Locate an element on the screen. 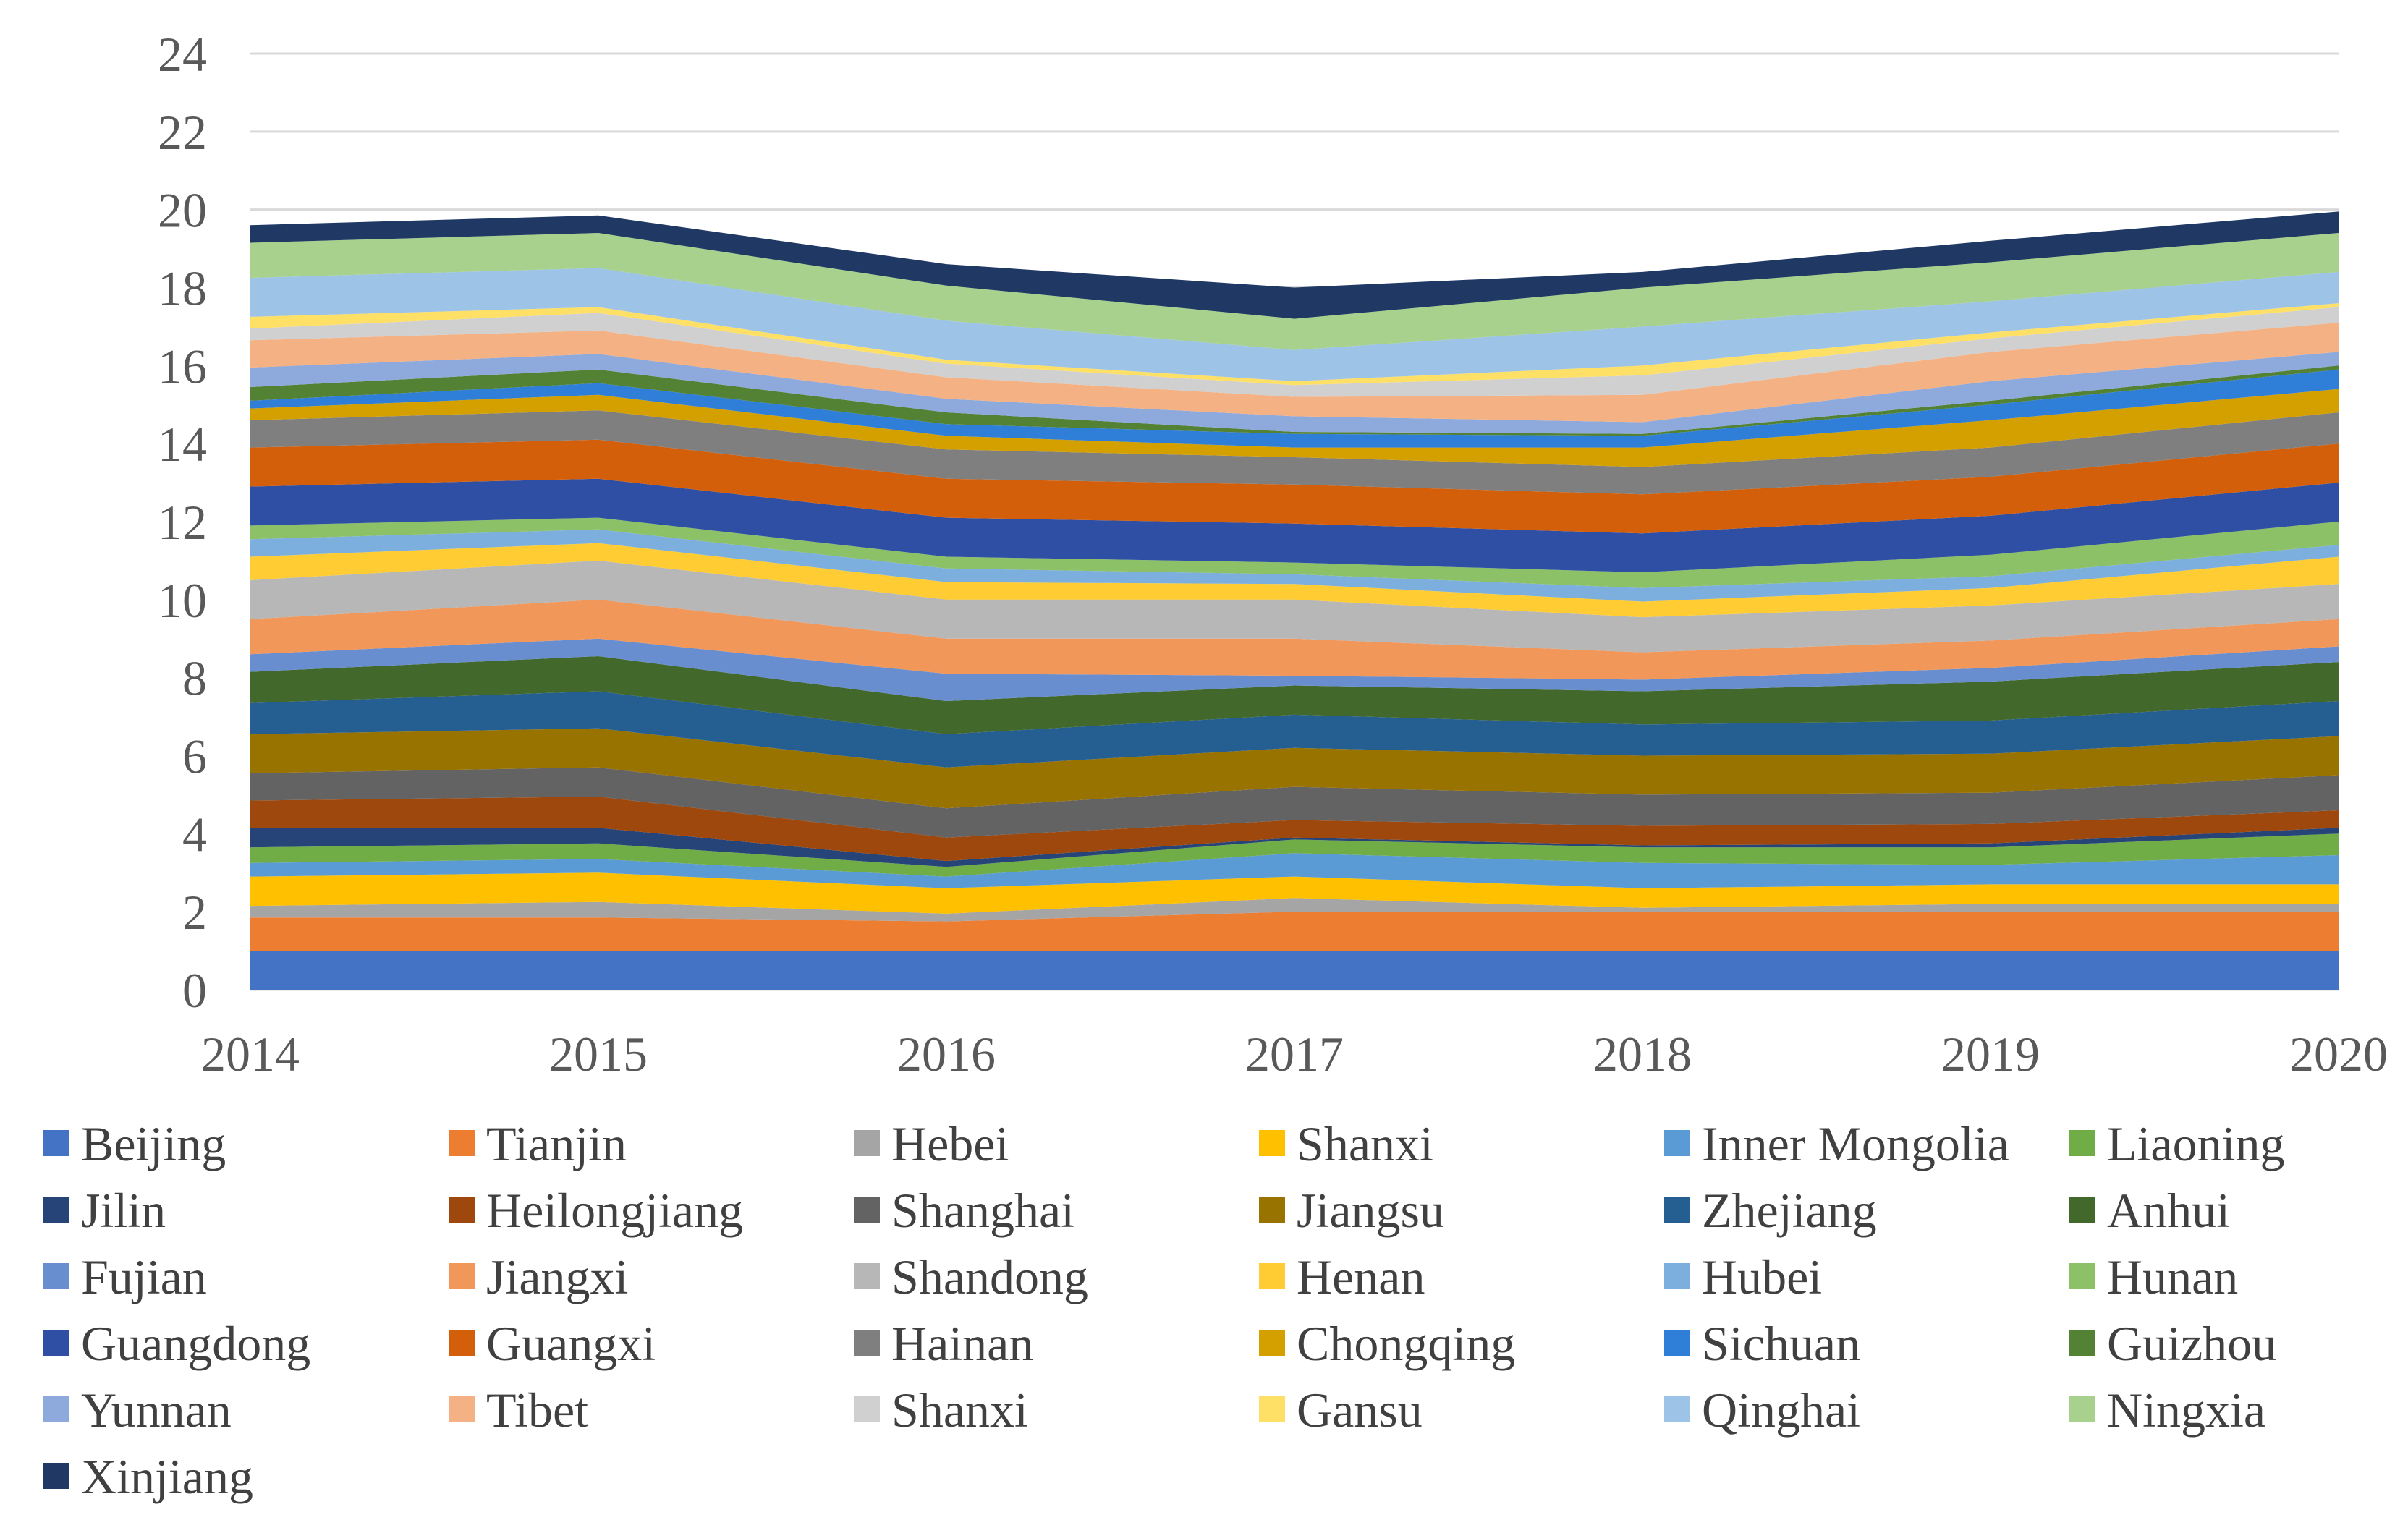 The width and height of the screenshot is (2408, 1520). legend-label: Hainan is located at coordinates (962, 1343).